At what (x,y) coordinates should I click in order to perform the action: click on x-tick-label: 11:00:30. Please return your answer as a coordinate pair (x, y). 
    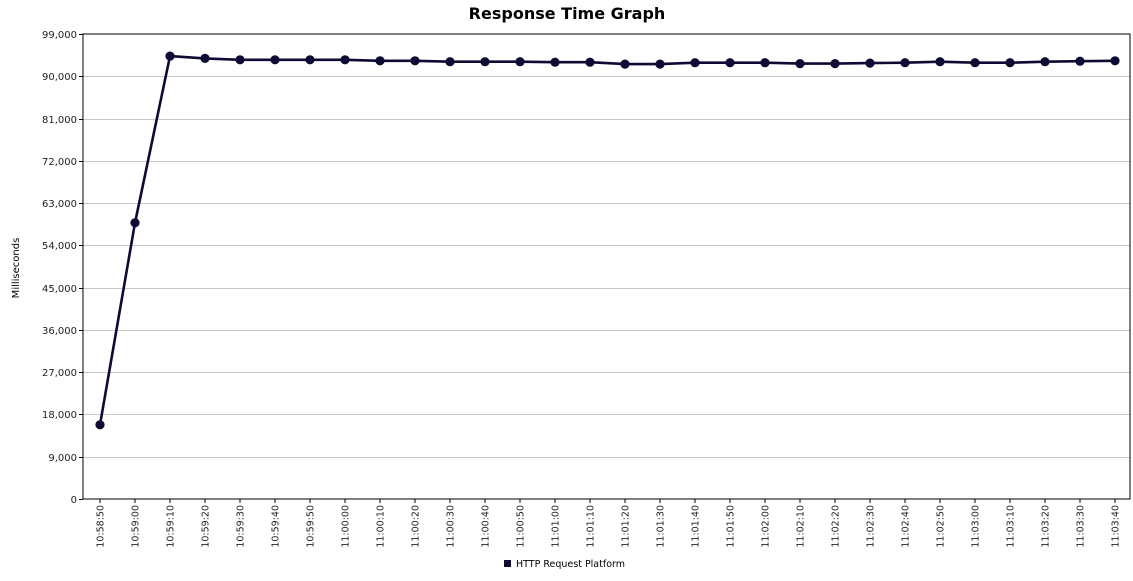
    Looking at the image, I should click on (451, 526).